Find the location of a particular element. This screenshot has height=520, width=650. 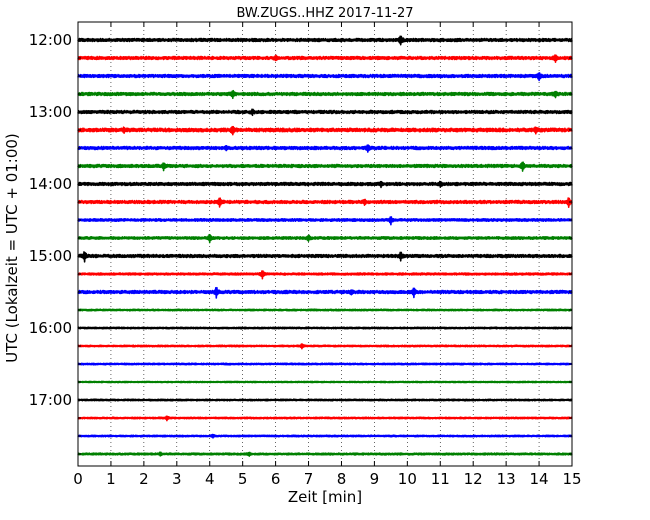

x-tick-label: 8 is located at coordinates (342, 479).